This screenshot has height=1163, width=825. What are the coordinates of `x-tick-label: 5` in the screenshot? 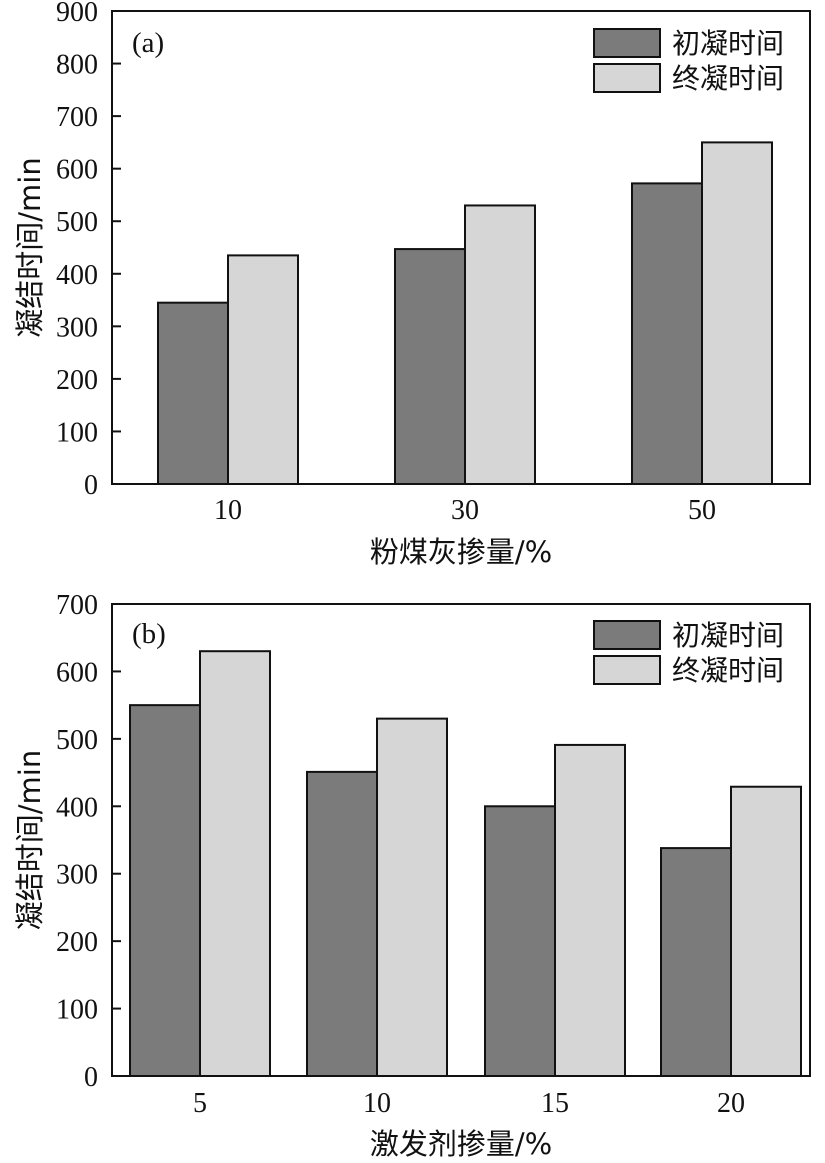 It's located at (200, 1103).